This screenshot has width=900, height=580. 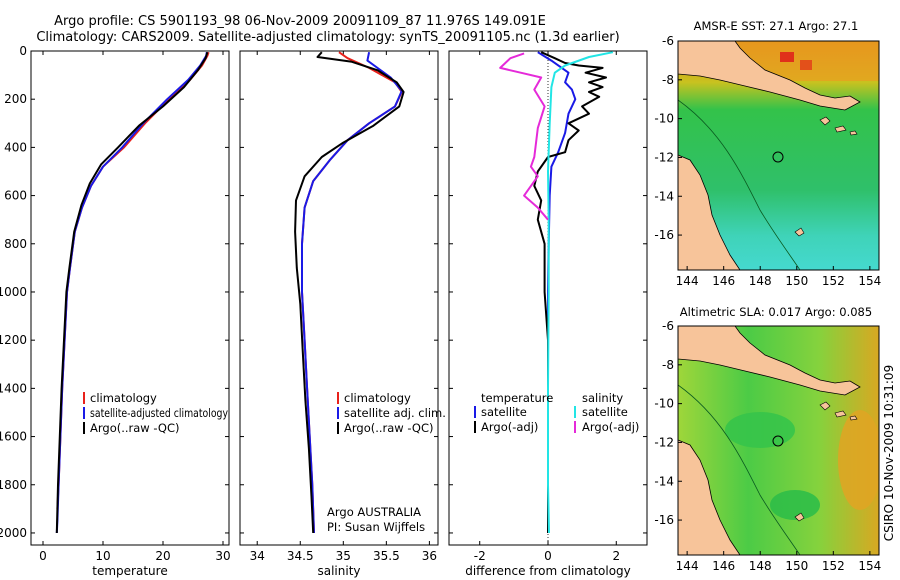 I want to click on sst-png-landmass, so click(x=769, y=76).